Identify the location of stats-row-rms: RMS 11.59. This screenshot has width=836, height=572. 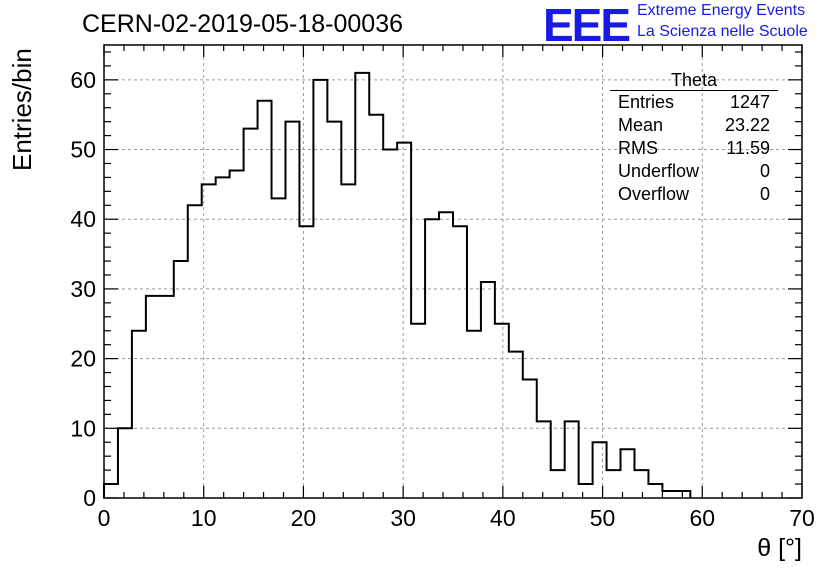
(694, 148).